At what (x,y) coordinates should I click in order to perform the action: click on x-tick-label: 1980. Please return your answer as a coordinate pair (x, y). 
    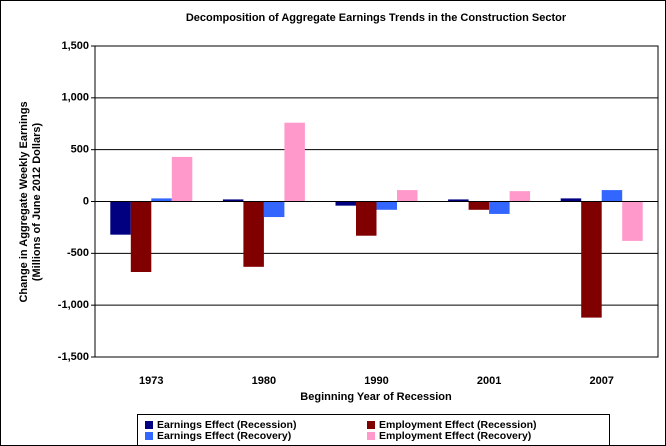
    Looking at the image, I should click on (264, 381).